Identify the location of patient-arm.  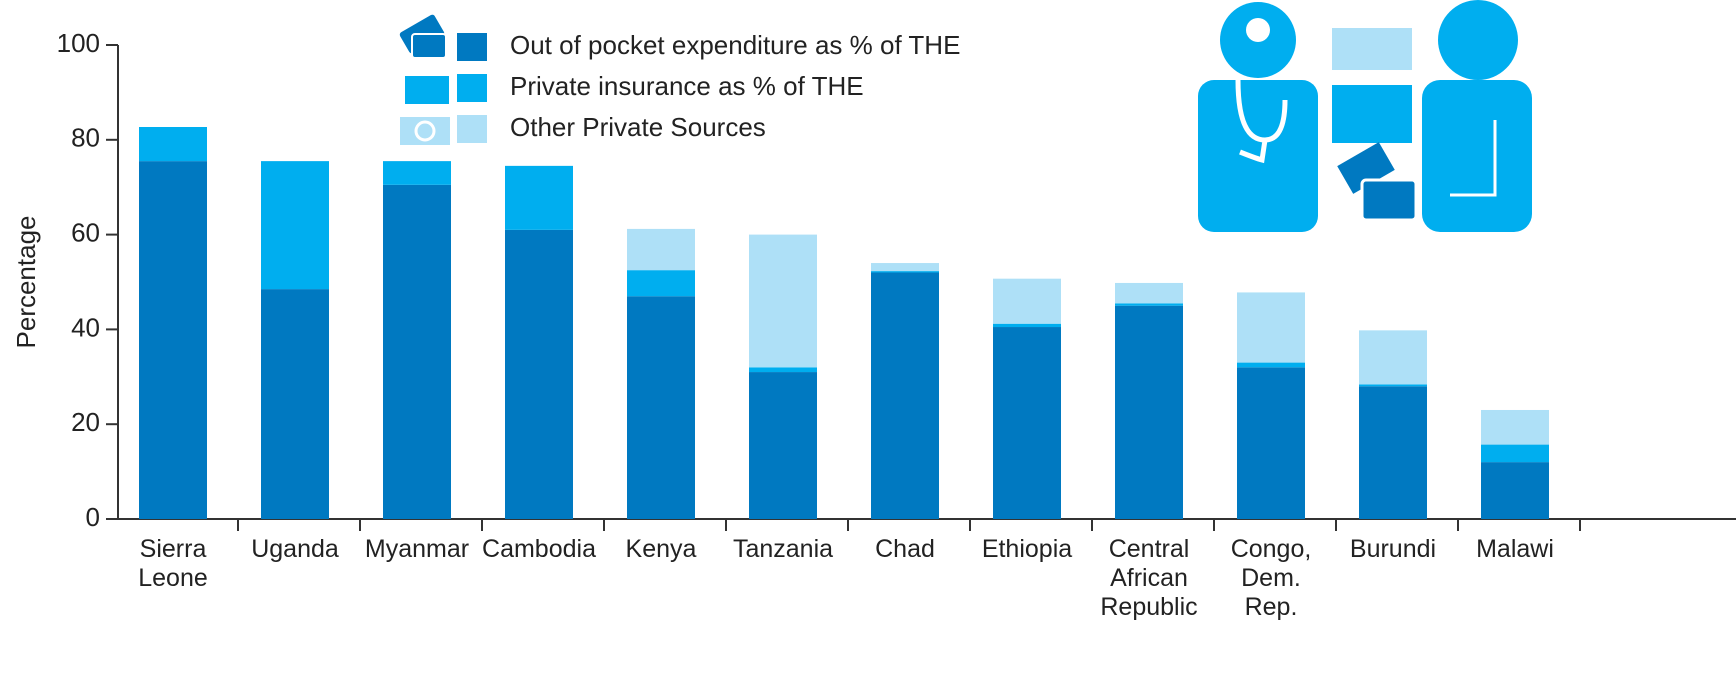
(1473, 158).